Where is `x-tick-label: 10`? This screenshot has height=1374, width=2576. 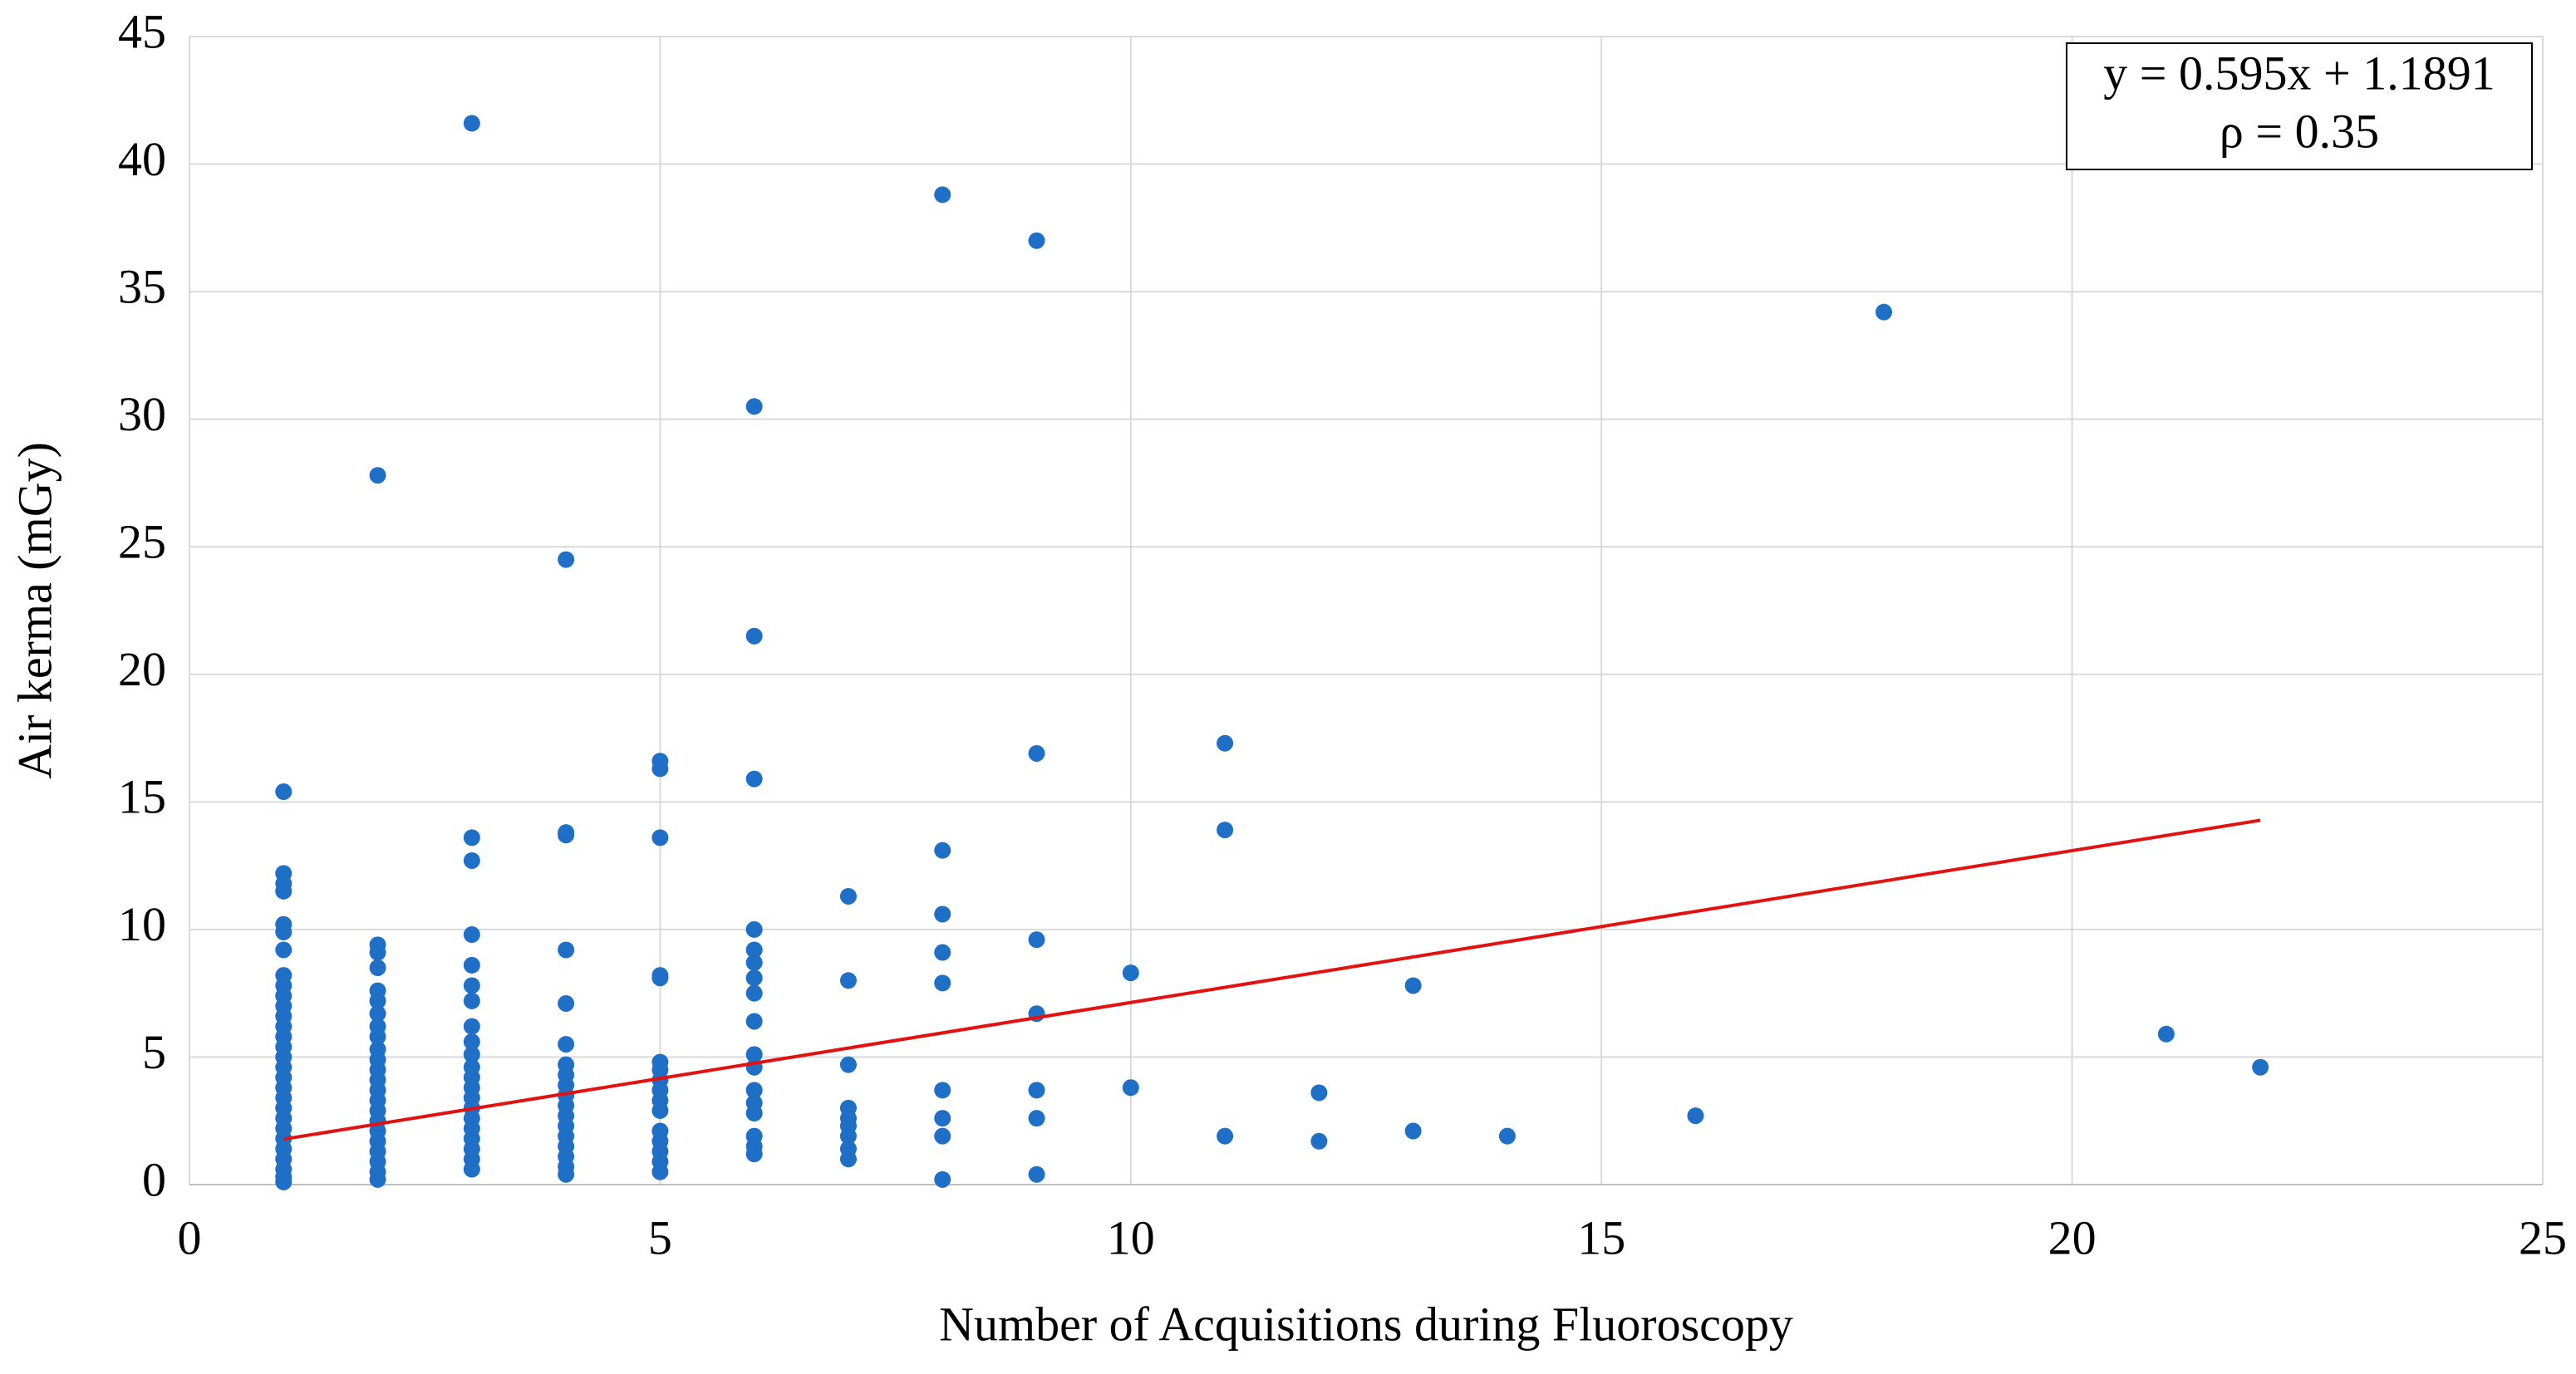
x-tick-label: 10 is located at coordinates (1131, 1237).